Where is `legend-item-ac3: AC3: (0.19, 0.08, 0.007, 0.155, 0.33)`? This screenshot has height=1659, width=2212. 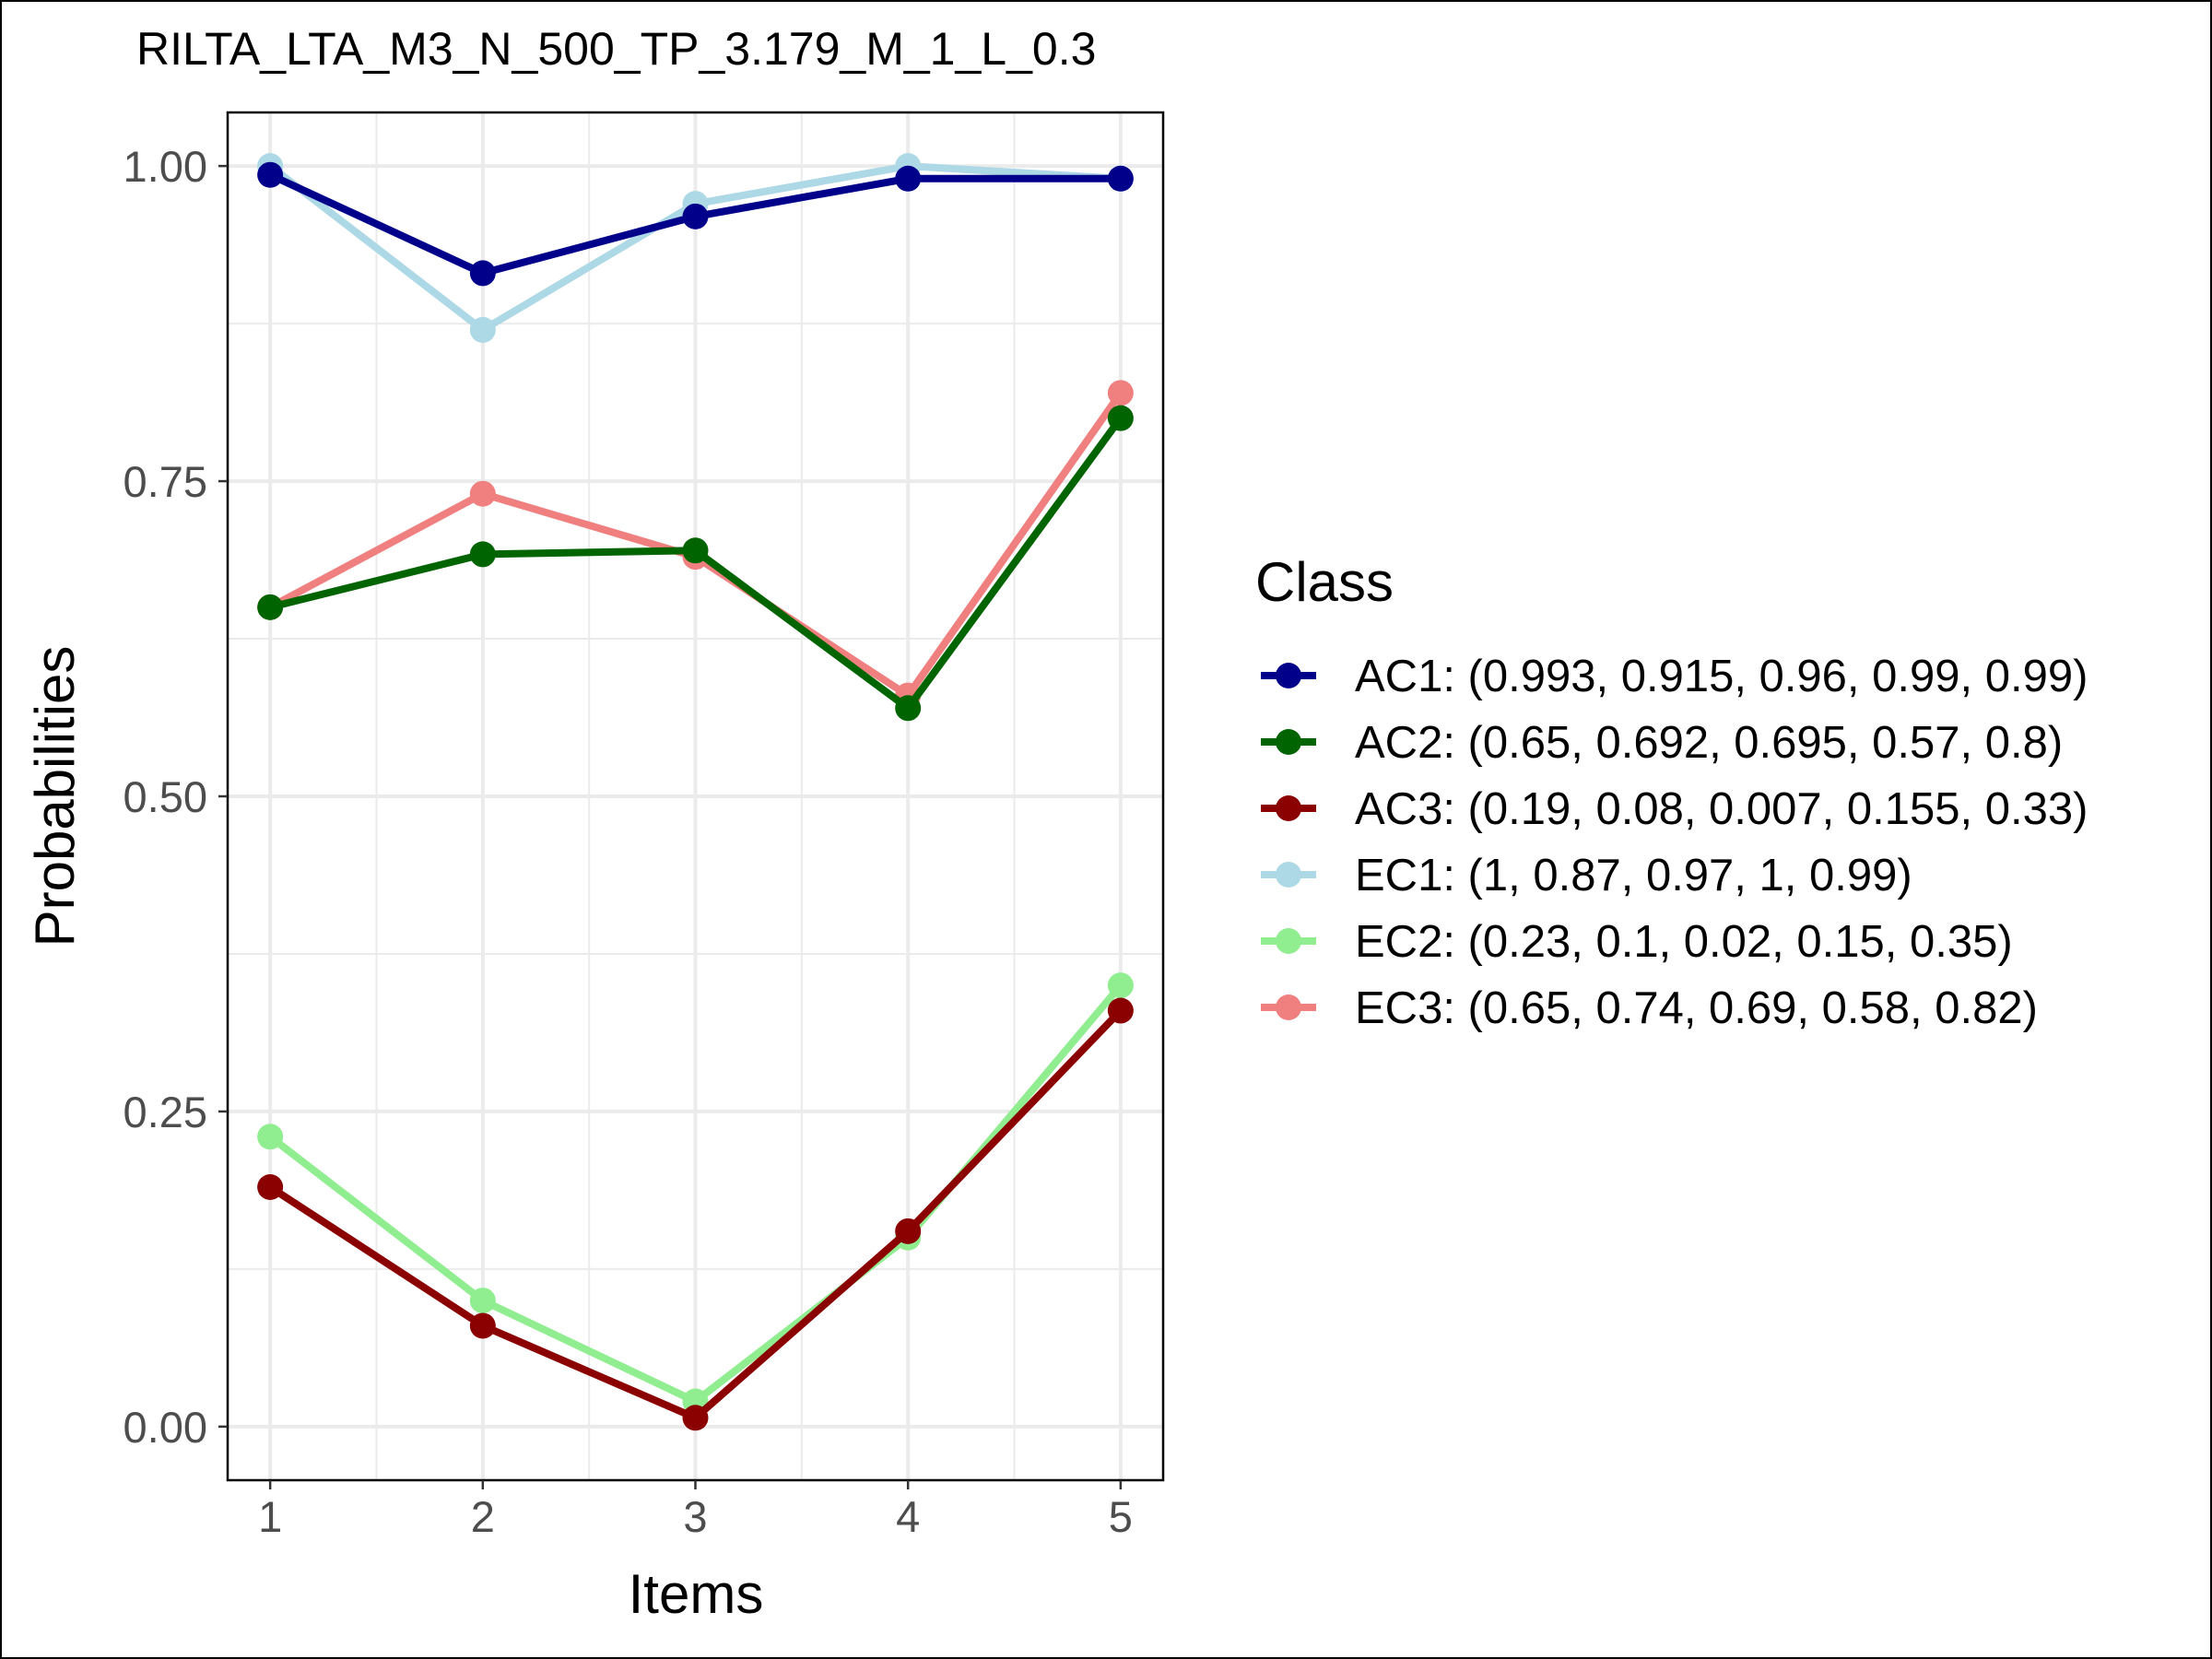
legend-item-ac3: AC3: (0.19, 0.08, 0.007, 0.155, 0.33) is located at coordinates (1674, 809).